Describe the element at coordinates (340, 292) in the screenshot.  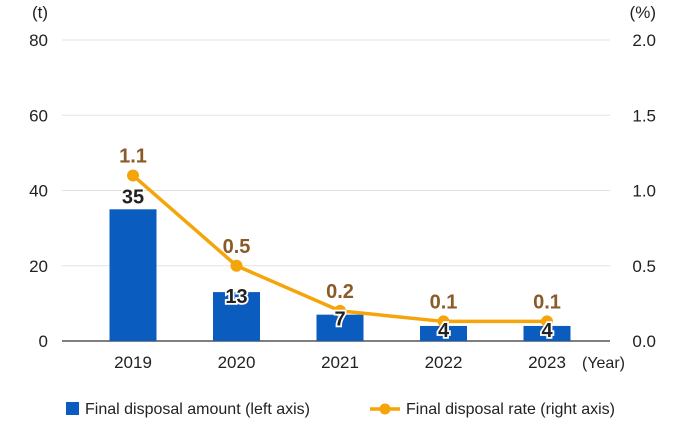
I see `rate-value-label: 0.2` at that location.